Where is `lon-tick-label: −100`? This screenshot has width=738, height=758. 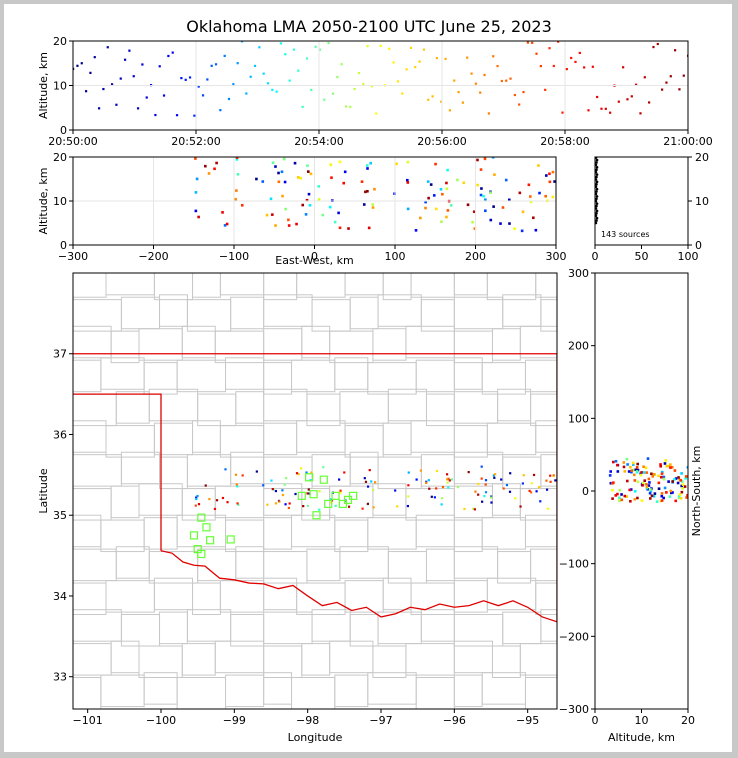
lon-tick-label: −100 is located at coordinates (161, 720).